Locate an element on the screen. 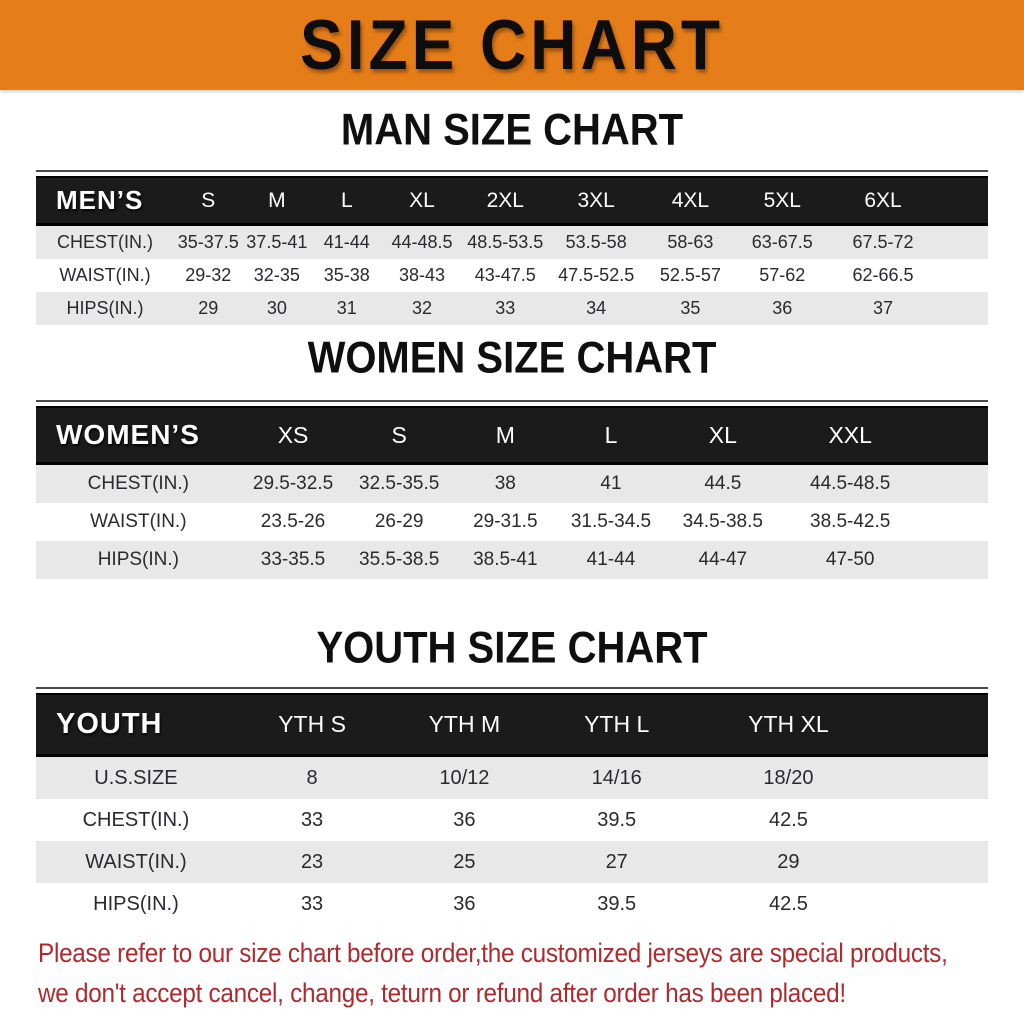 Image resolution: width=1024 pixels, height=1019 pixels. table-row: WAIST(IN.) 23 25 27 29 is located at coordinates (512, 862).